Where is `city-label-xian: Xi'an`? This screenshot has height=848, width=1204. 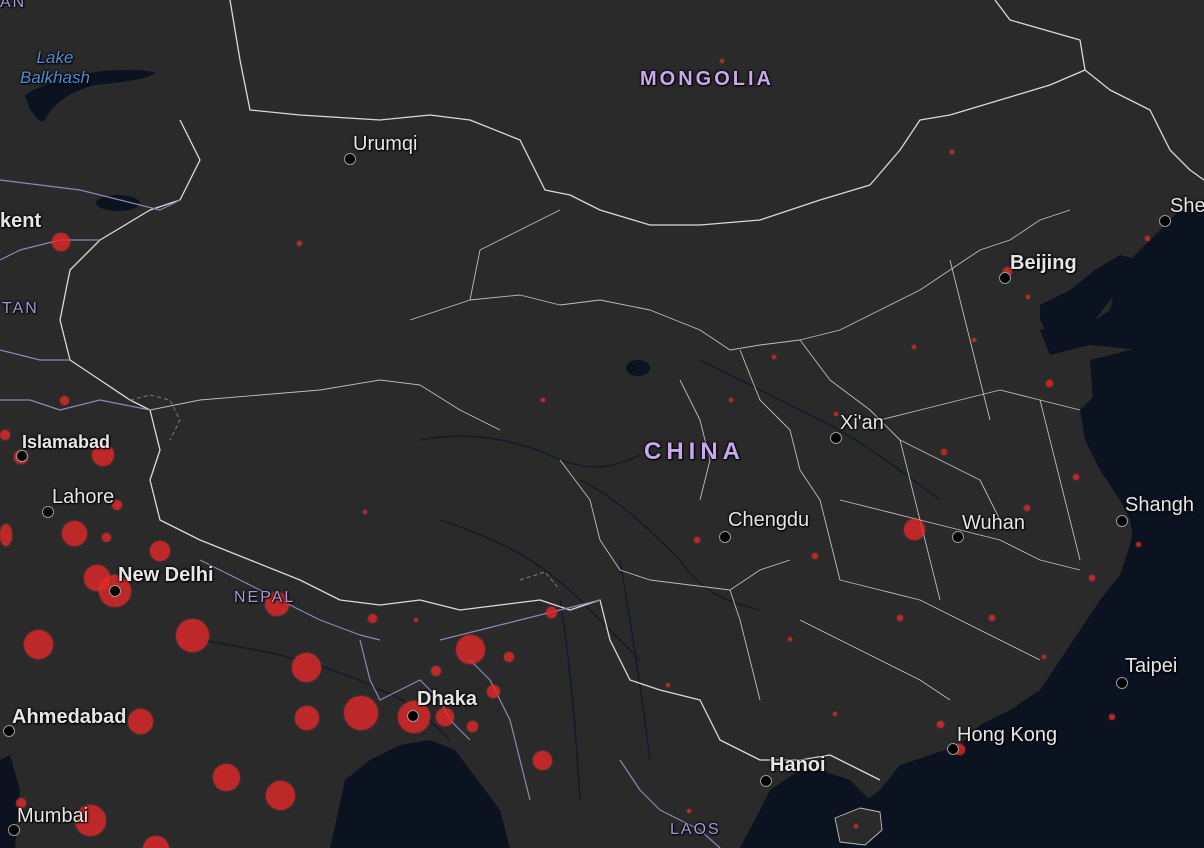 city-label-xian: Xi'an is located at coordinates (862, 423).